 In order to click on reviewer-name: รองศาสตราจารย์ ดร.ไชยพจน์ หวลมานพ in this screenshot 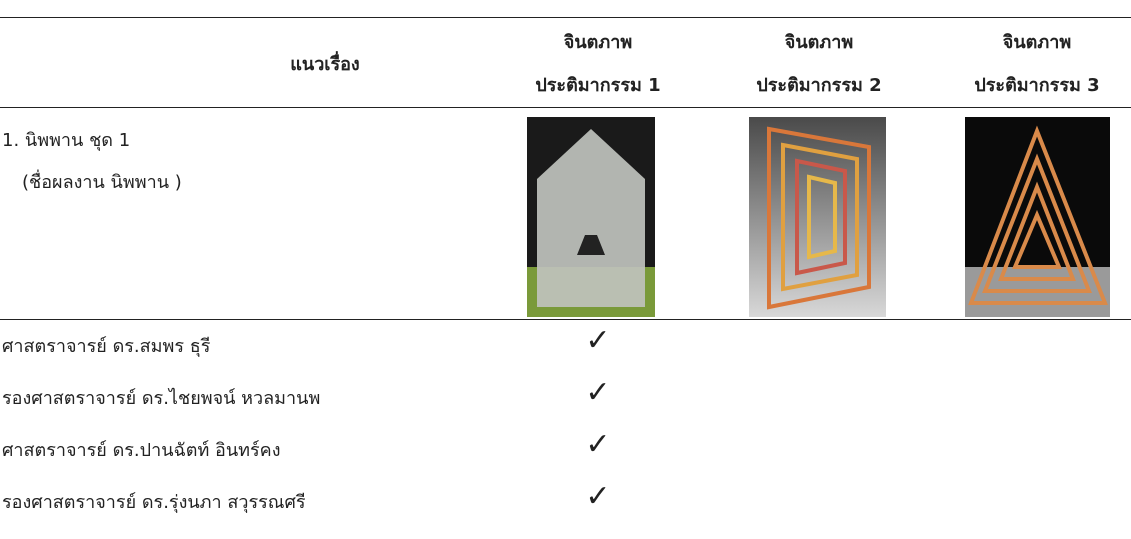, I will do `click(161, 398)`.